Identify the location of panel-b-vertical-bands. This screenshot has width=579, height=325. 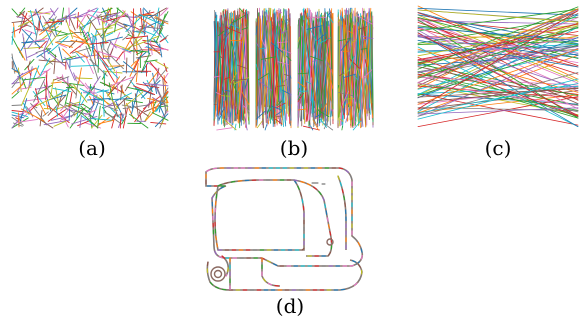
(293, 69).